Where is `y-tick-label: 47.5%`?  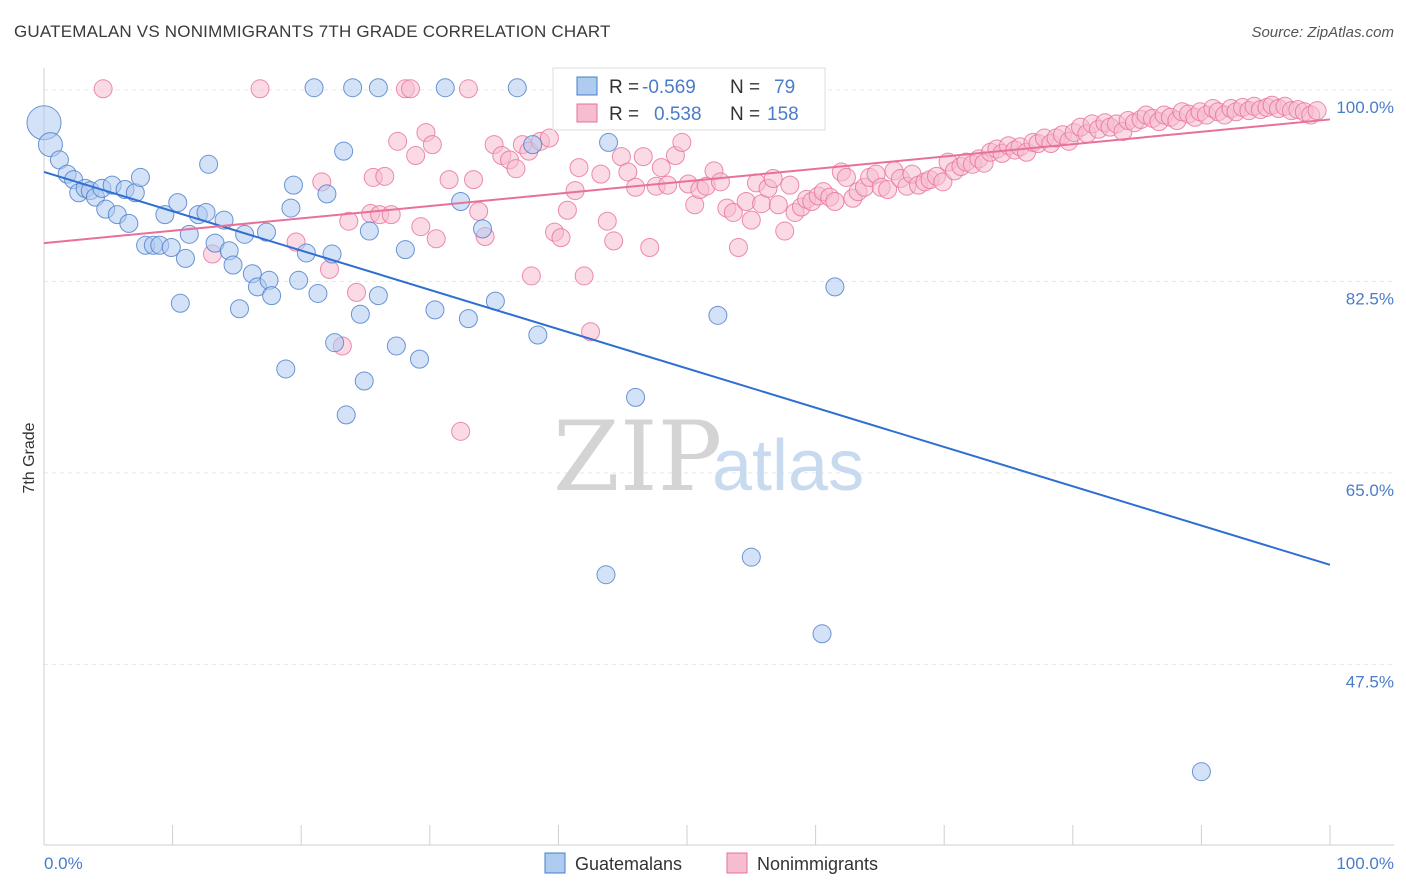 y-tick-label: 47.5% is located at coordinates (1370, 681).